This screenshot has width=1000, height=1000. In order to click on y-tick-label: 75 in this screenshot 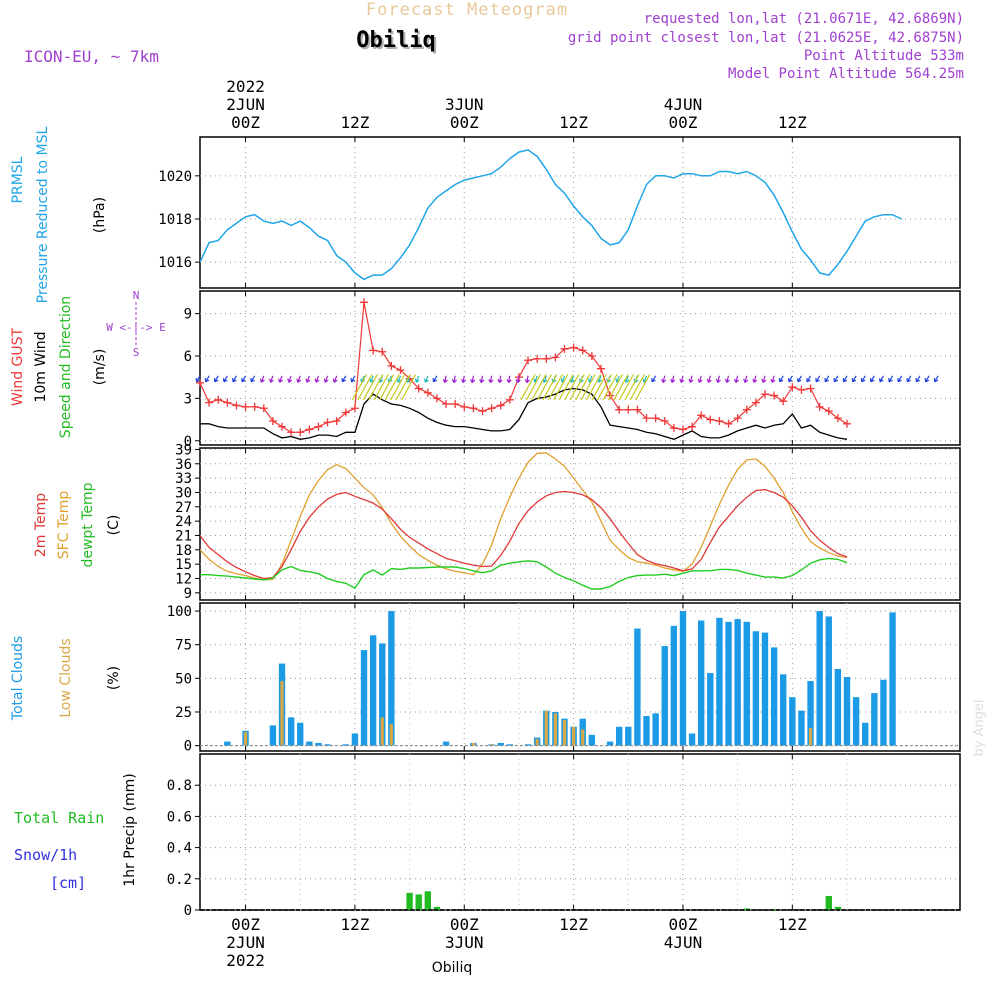, I will do `click(183, 646)`.